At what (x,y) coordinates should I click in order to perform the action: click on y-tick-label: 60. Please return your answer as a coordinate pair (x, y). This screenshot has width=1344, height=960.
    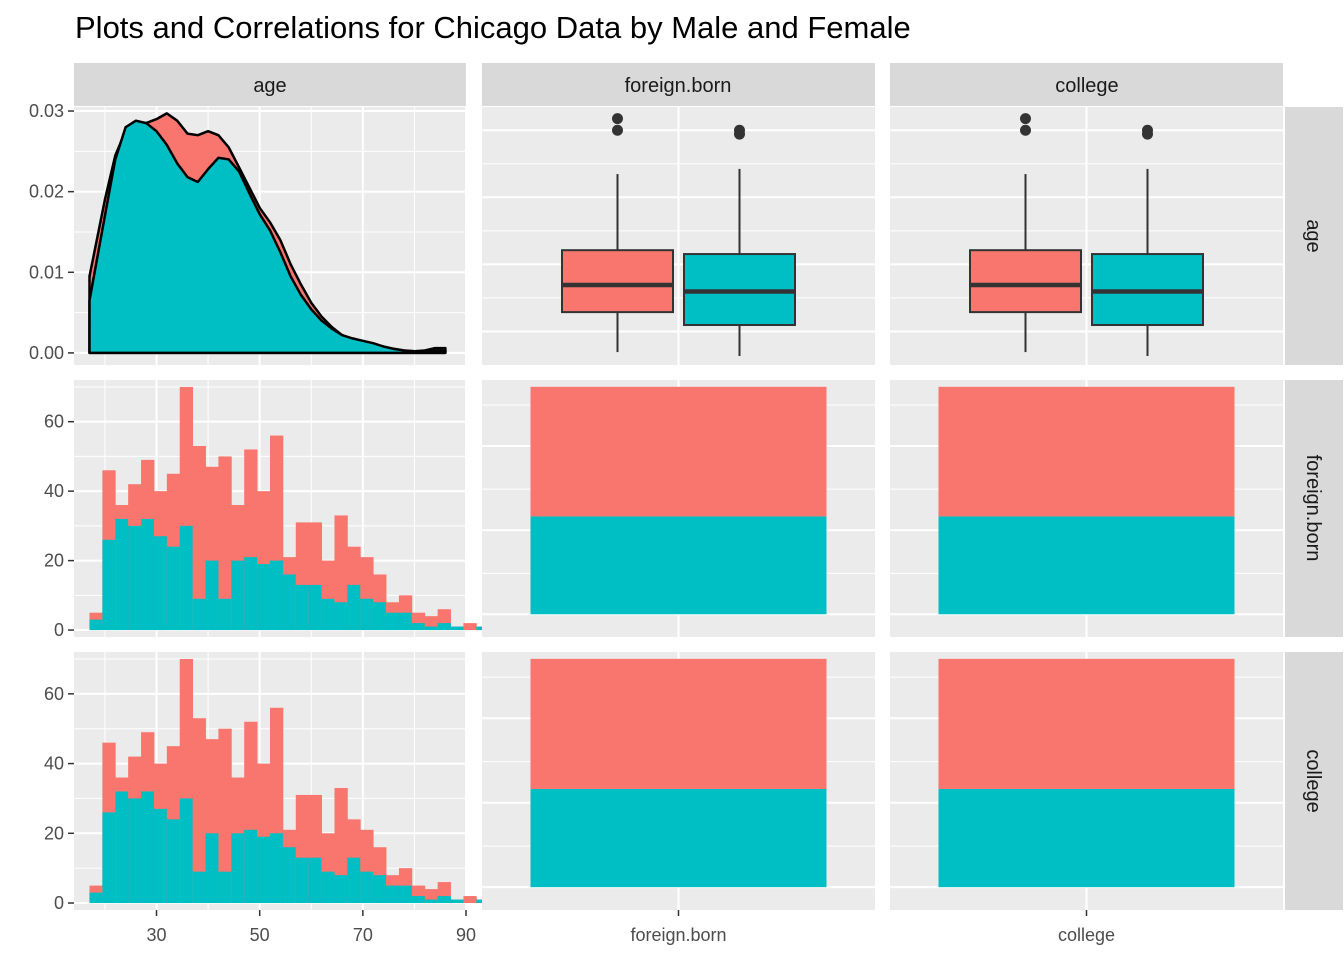
    Looking at the image, I should click on (54, 422).